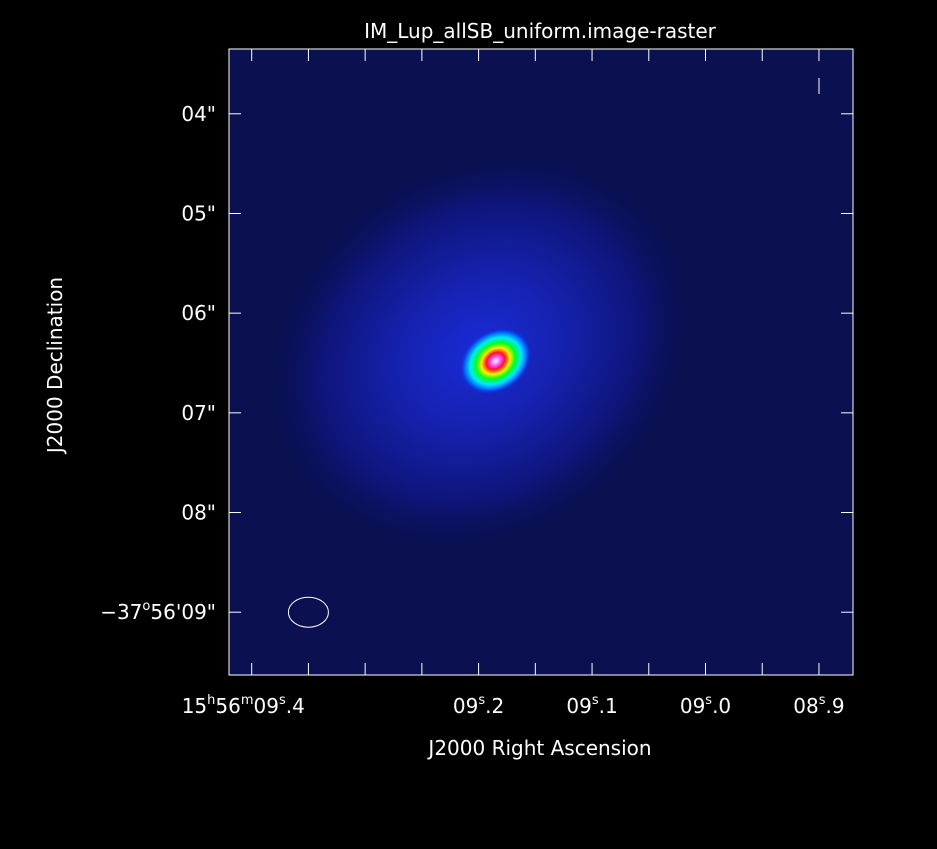 This screenshot has height=849, width=937. What do you see at coordinates (478, 705) in the screenshot?
I see `x-tick-label: 09s.2` at bounding box center [478, 705].